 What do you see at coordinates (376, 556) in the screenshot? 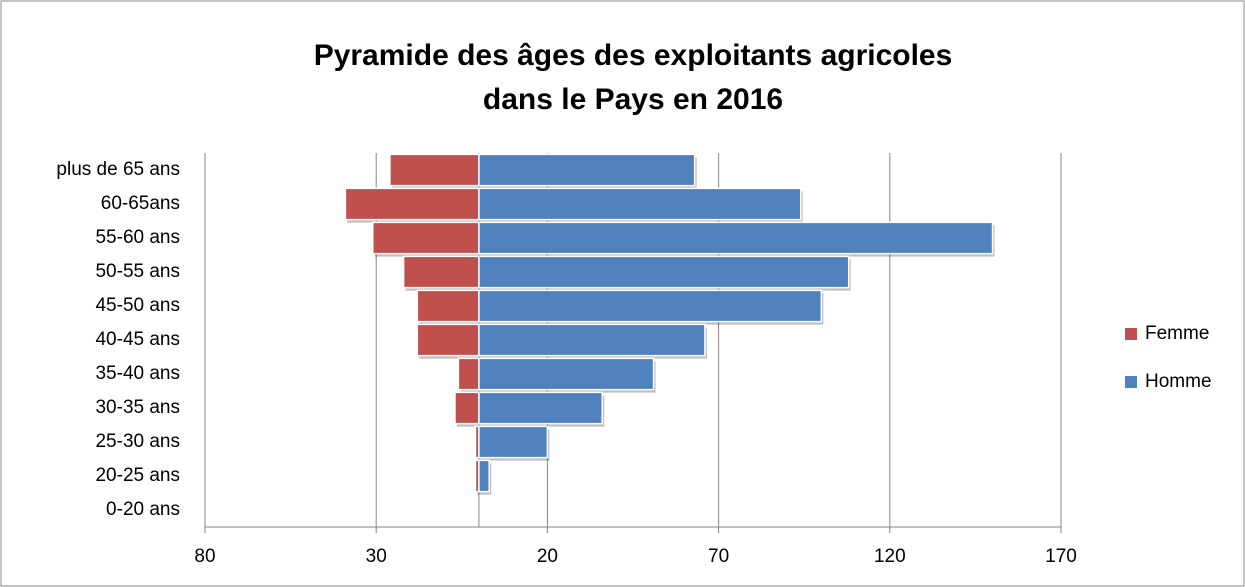
I see `x-tick-label: 30` at bounding box center [376, 556].